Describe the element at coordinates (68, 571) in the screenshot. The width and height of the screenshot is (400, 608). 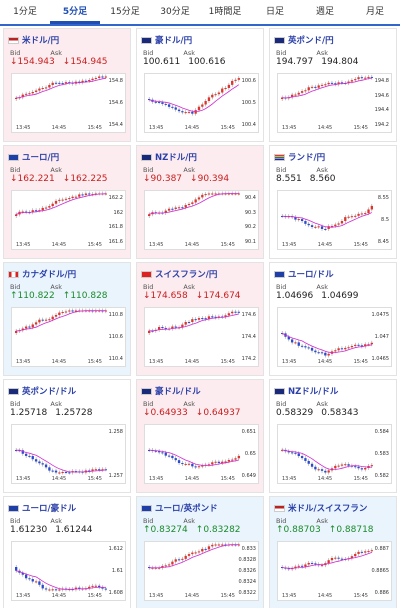
I see `candlestick-chart: 1.612 1.61 1.608 13:45 14:45 15:45` at that location.